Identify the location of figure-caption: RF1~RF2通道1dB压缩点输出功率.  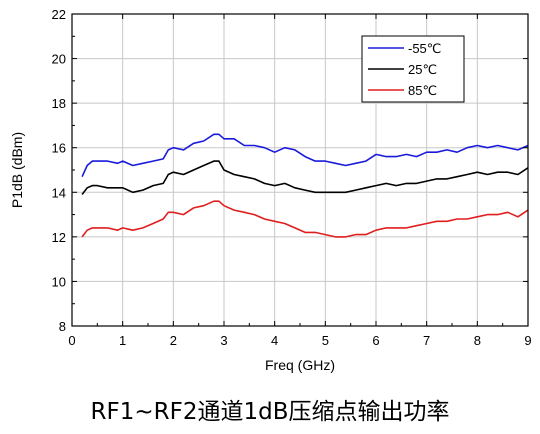
(270, 412).